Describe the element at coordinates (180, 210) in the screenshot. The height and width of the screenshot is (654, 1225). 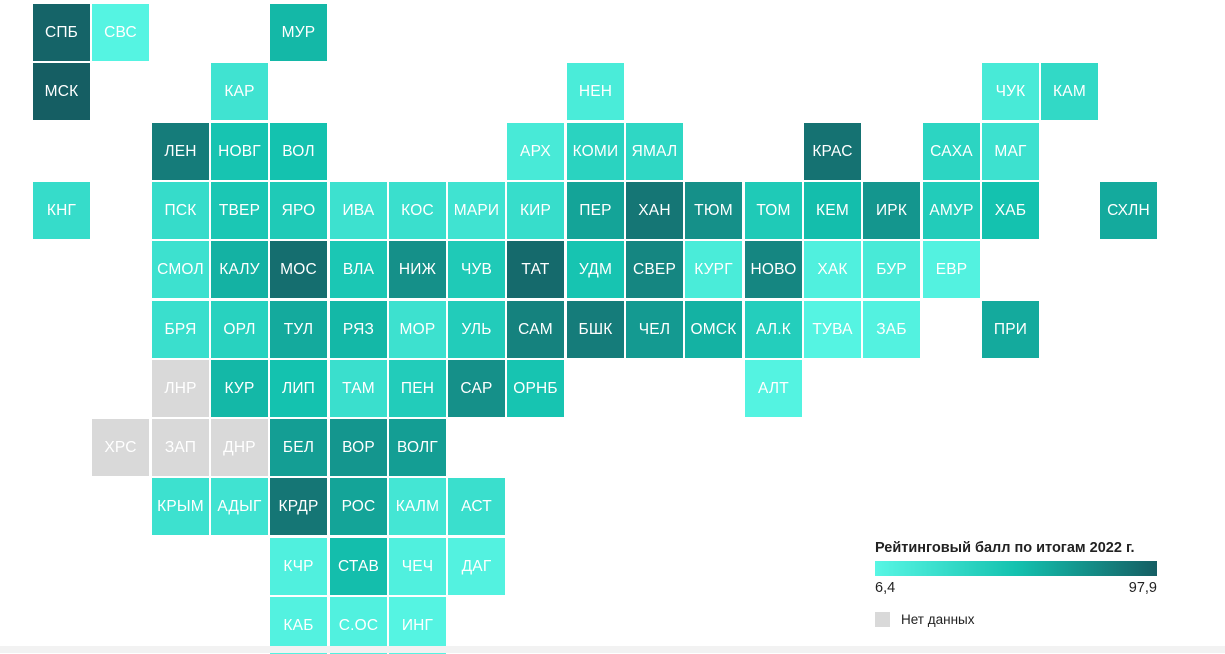
I see `region-tile: ПСК` at that location.